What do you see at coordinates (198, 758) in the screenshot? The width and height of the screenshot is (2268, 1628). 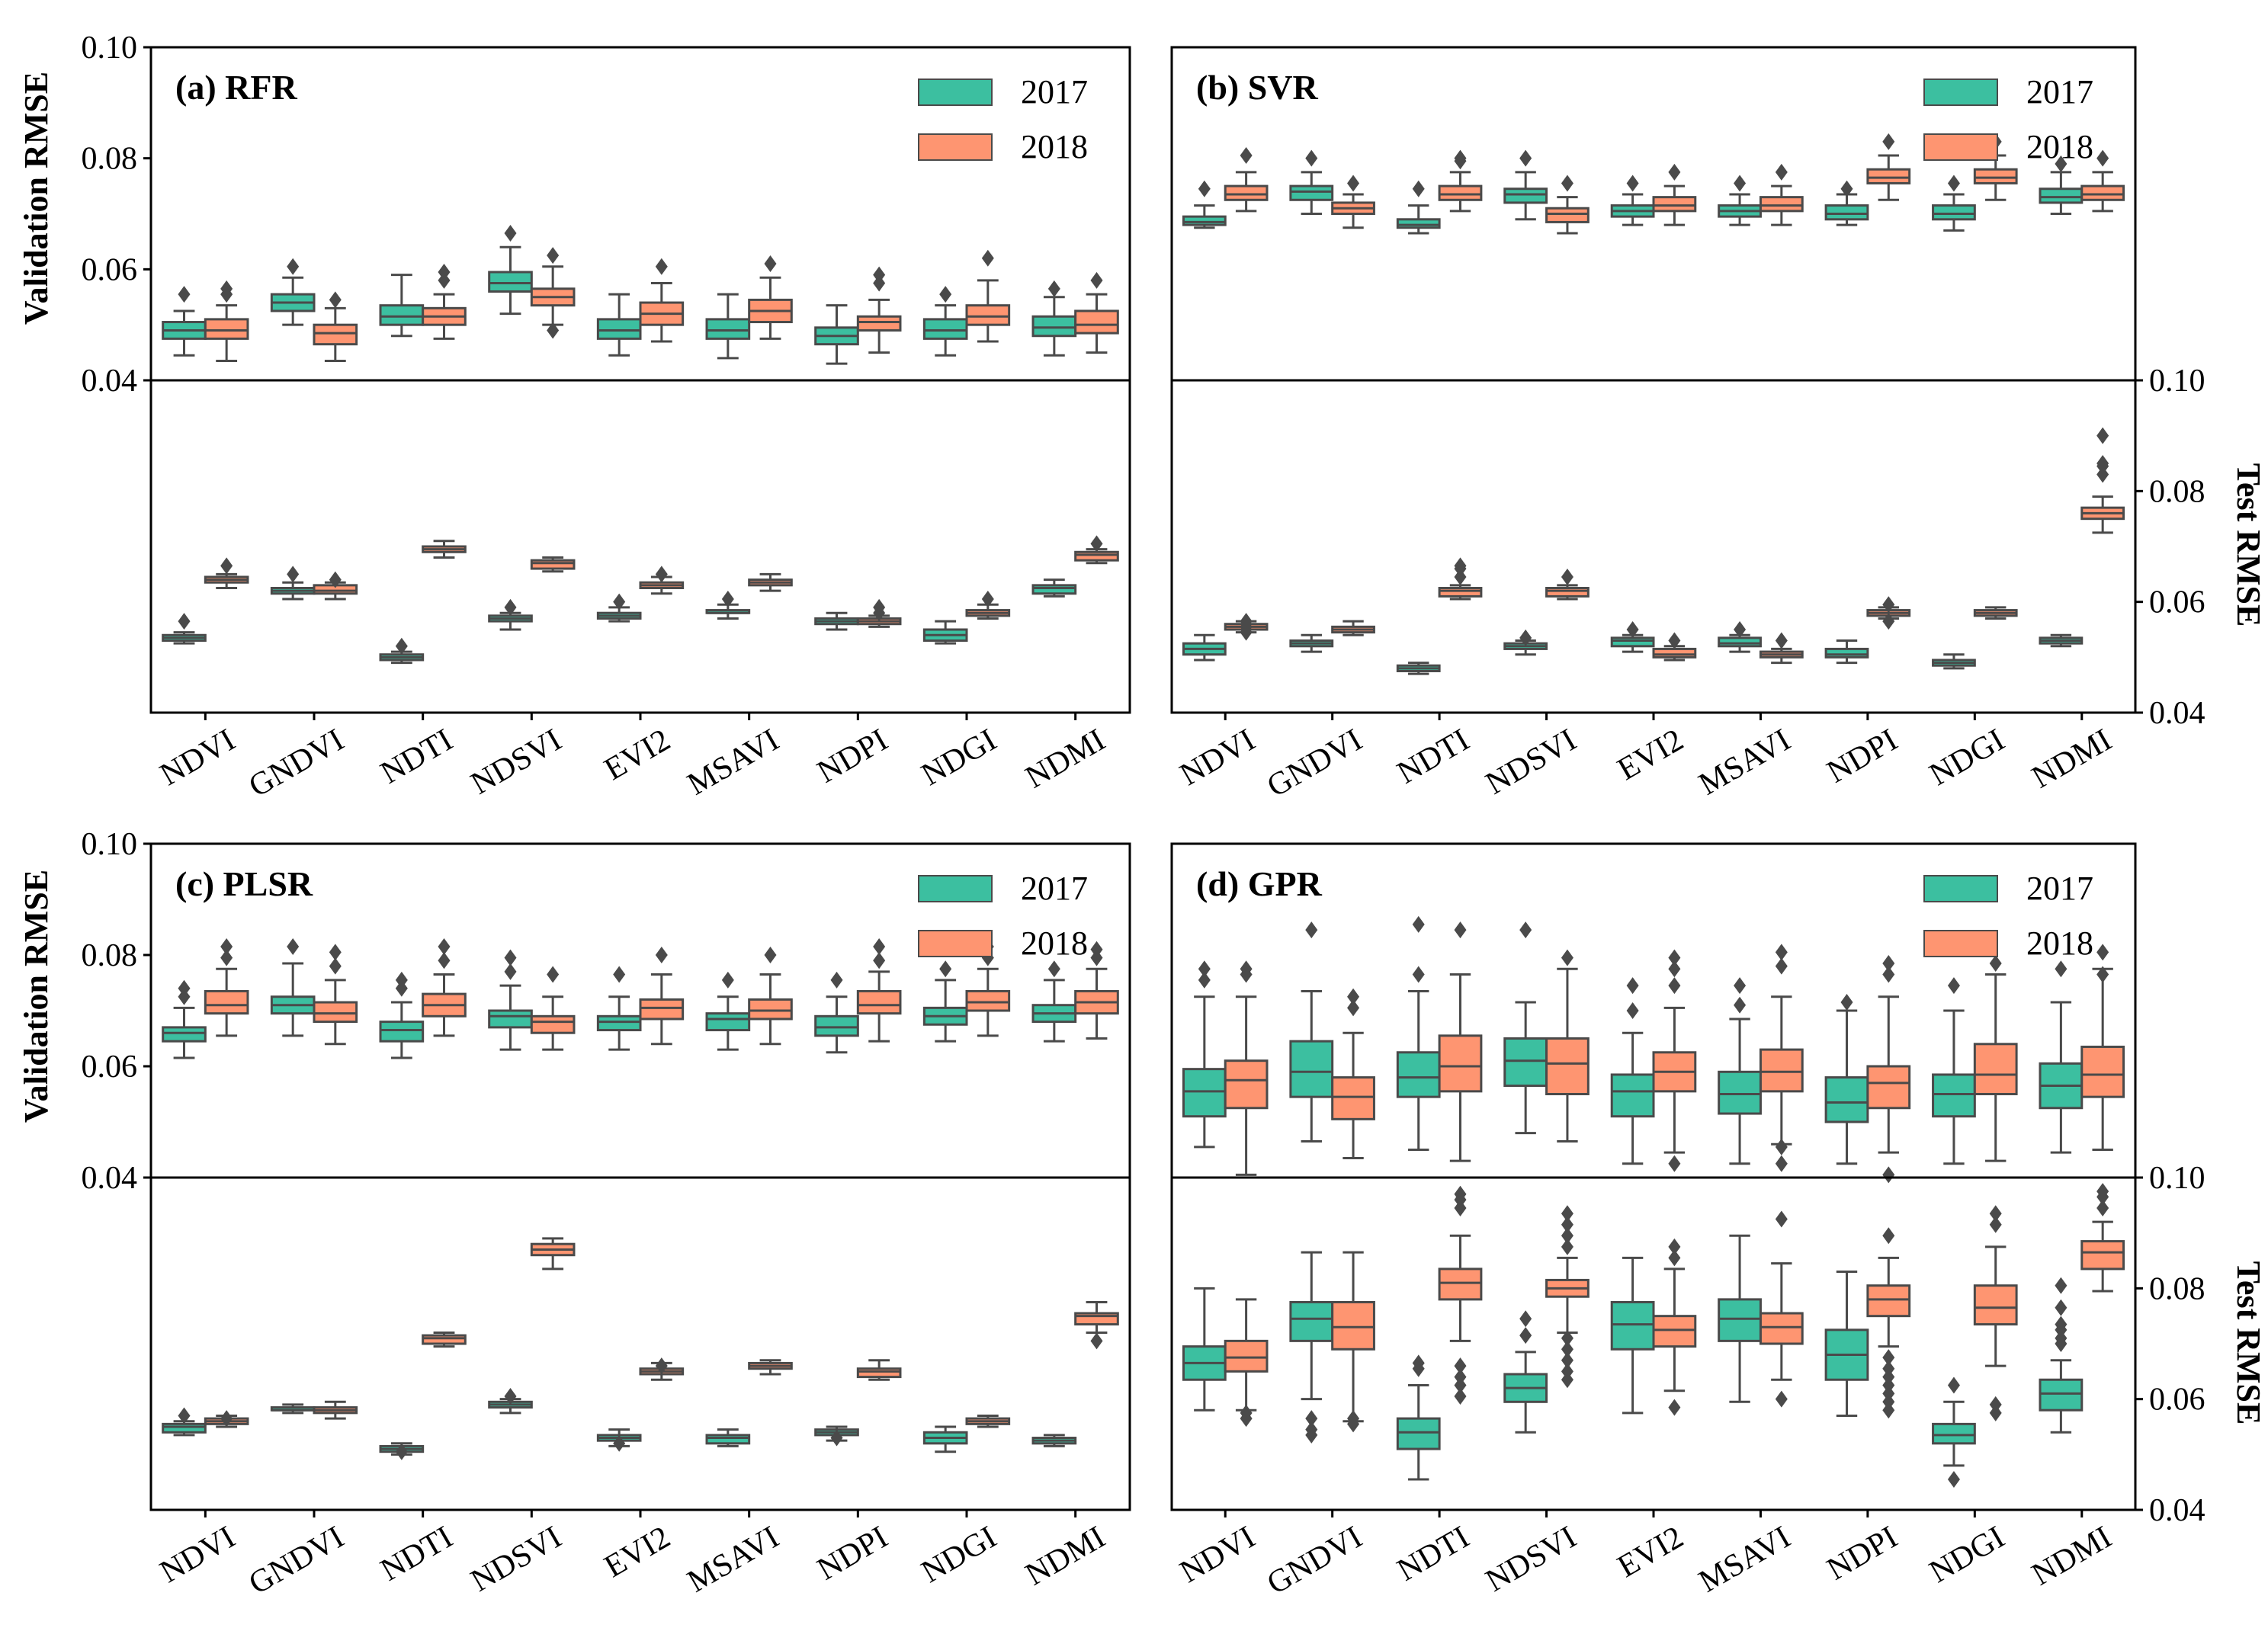 I see `x-tick-label: NDVI` at bounding box center [198, 758].